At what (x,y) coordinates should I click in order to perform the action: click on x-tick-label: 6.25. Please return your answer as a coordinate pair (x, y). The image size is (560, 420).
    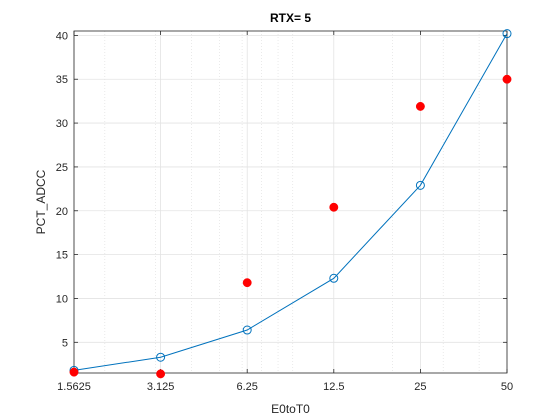
    Looking at the image, I should click on (246, 387).